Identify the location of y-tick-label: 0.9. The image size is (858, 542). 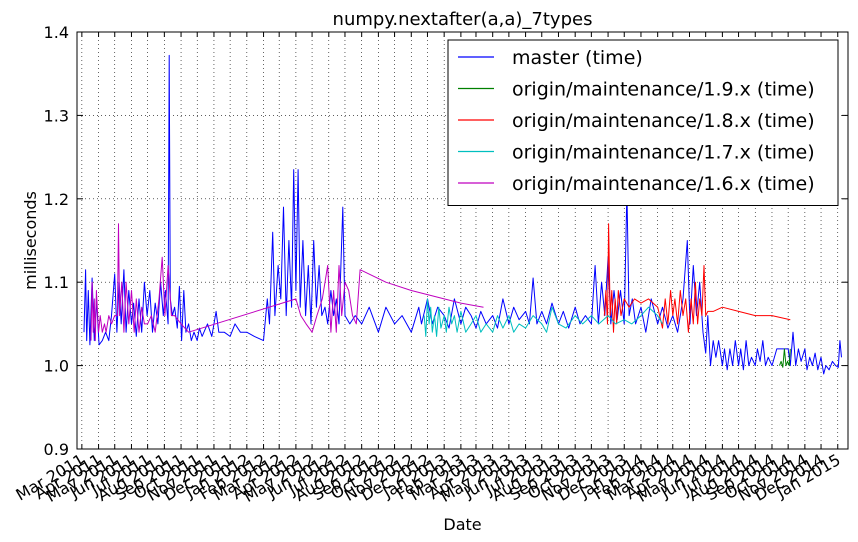
(56, 449).